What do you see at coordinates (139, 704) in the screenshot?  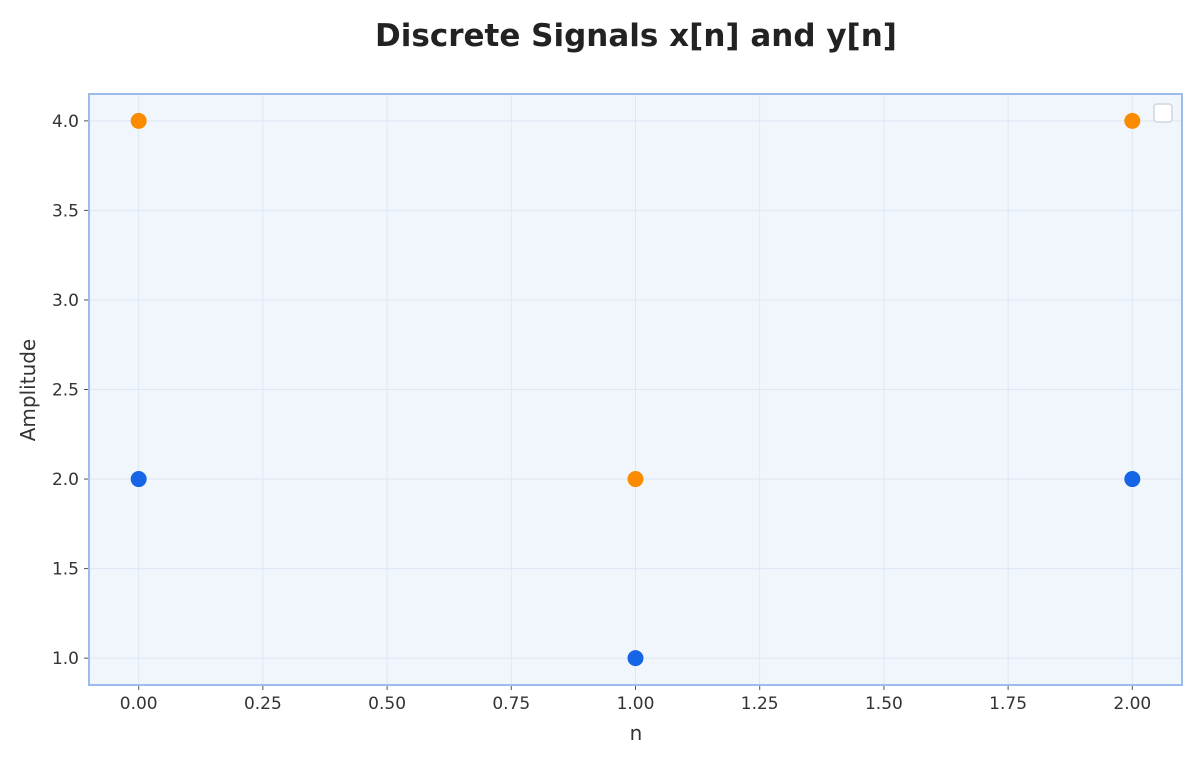 I see `x-tick-label: 0.00` at bounding box center [139, 704].